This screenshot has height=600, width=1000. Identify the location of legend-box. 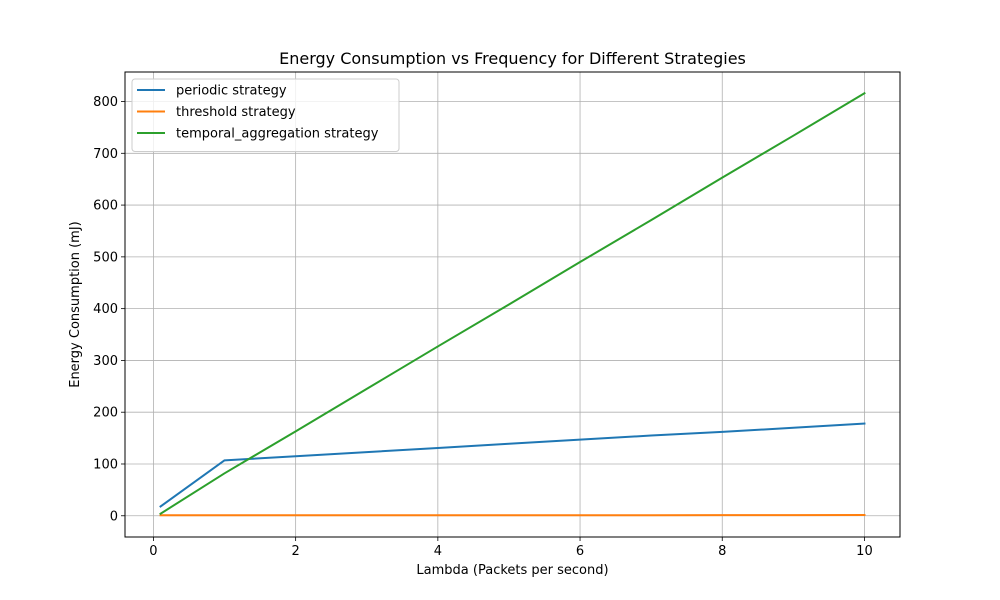
(265, 115).